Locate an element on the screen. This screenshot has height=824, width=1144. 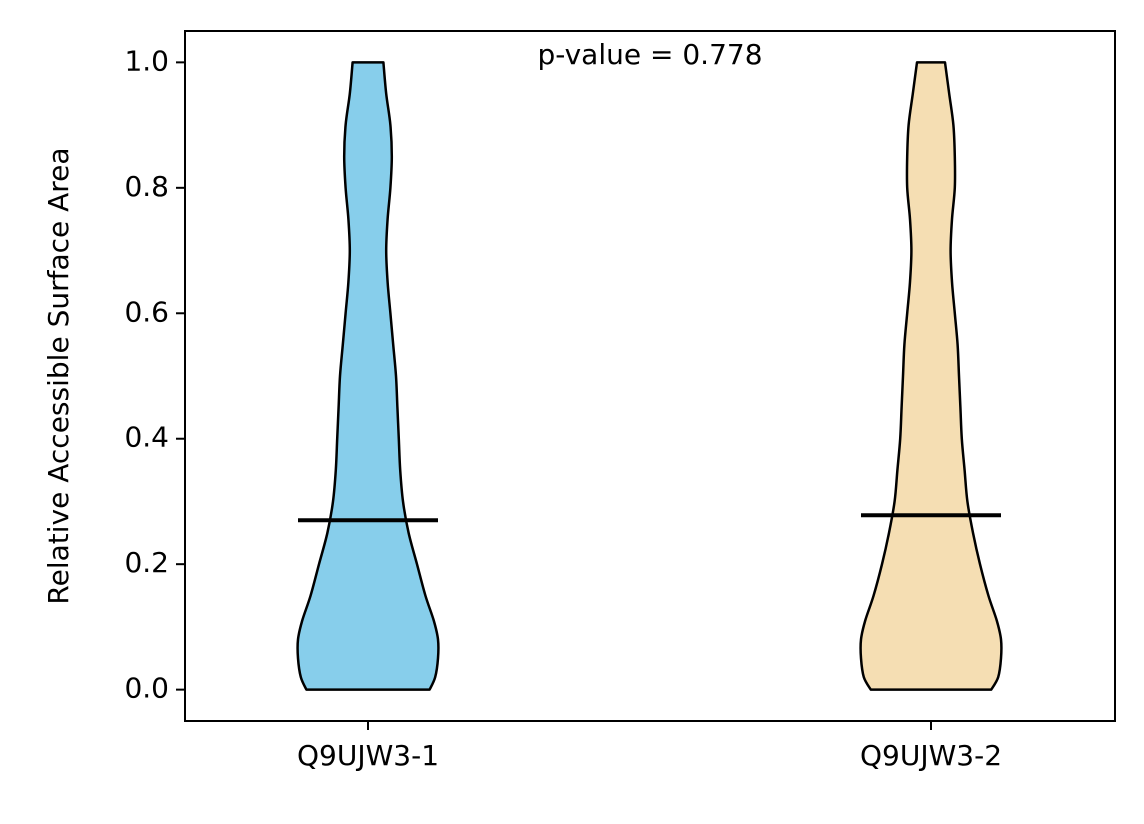
p-value-annotation: p-value = 0.778 is located at coordinates (649, 54).